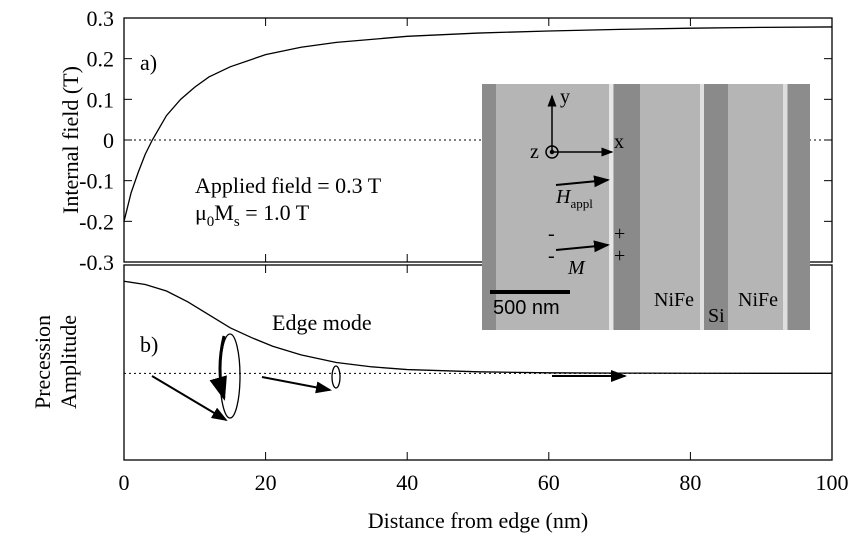 The image size is (866, 543). I want to click on x-axis-label: Distance from edge (nm), so click(478, 520).